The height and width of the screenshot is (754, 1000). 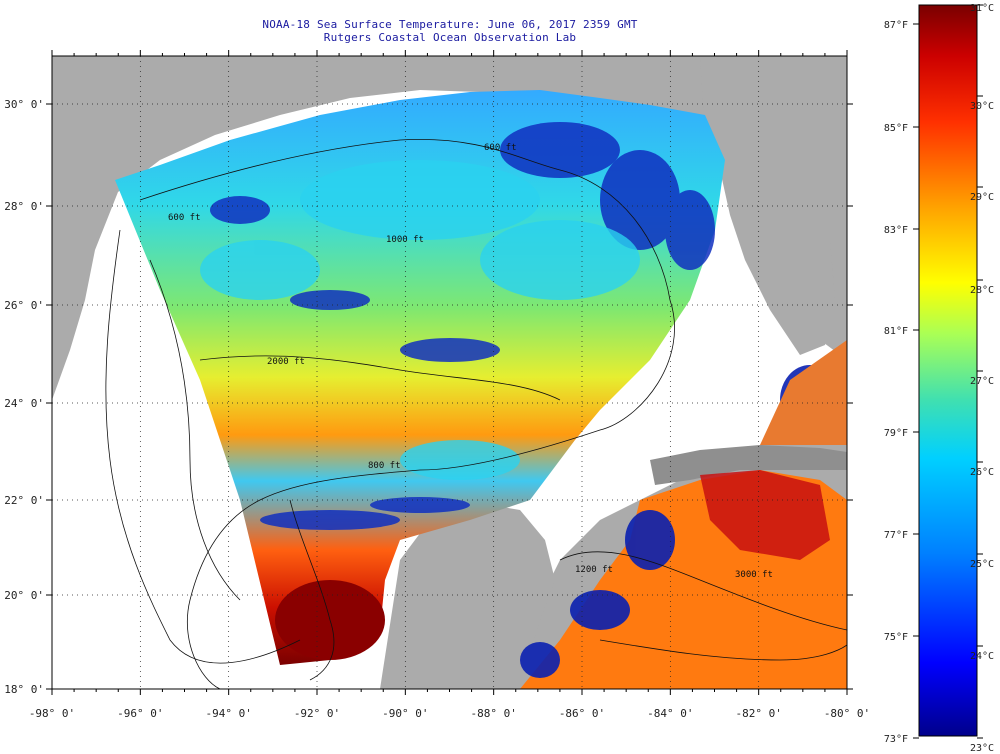 I want to click on lat-label: 30° 0', so click(x=24, y=104).